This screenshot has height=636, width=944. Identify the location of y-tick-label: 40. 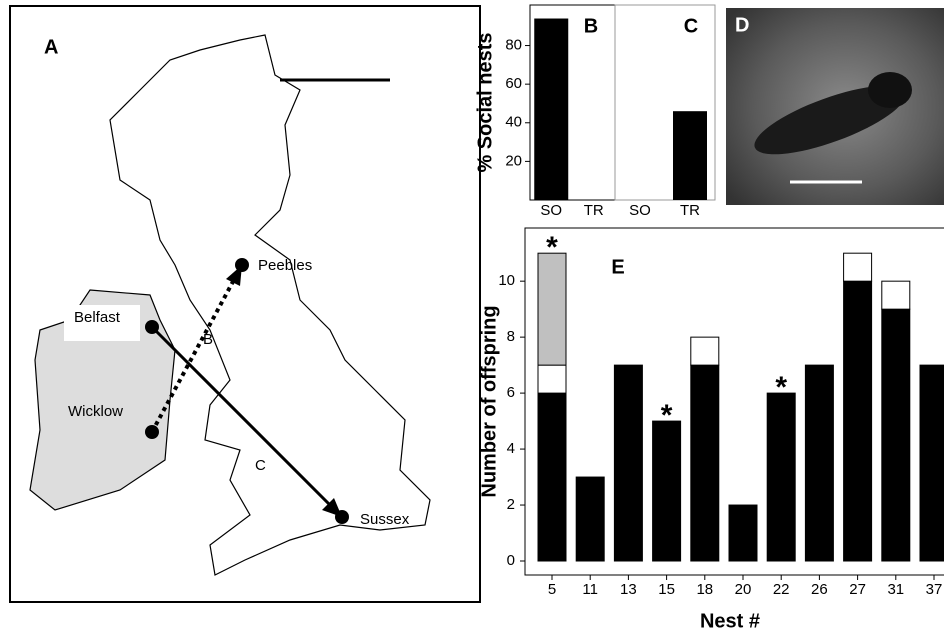
(513, 122).